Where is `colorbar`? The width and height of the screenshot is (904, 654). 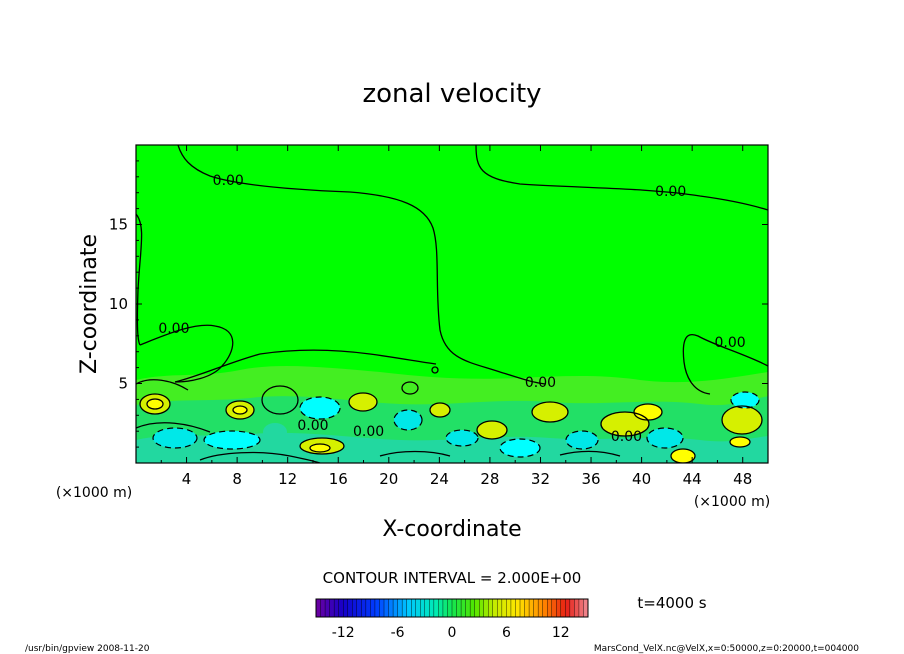
colorbar is located at coordinates (452, 608).